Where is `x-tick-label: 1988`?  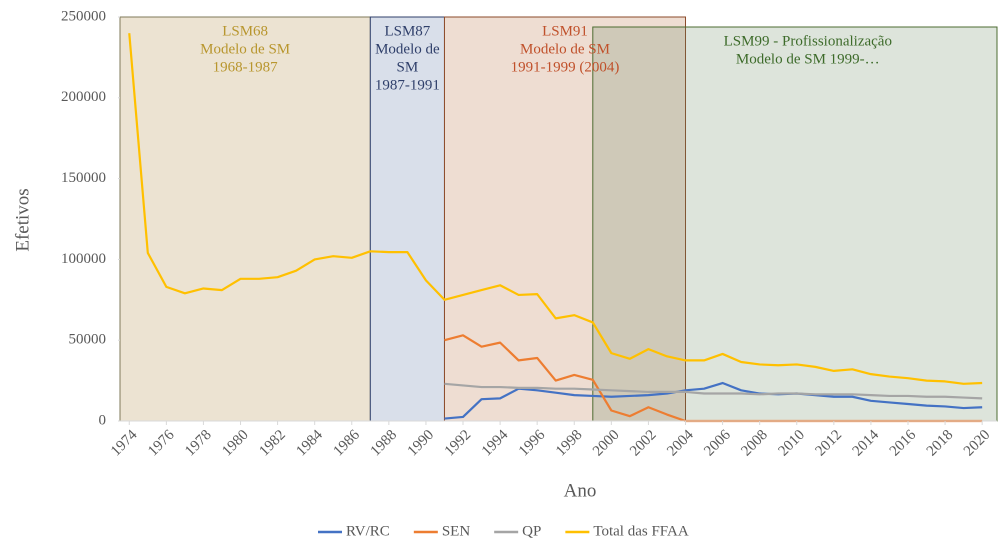
x-tick-label: 1988 is located at coordinates (384, 443).